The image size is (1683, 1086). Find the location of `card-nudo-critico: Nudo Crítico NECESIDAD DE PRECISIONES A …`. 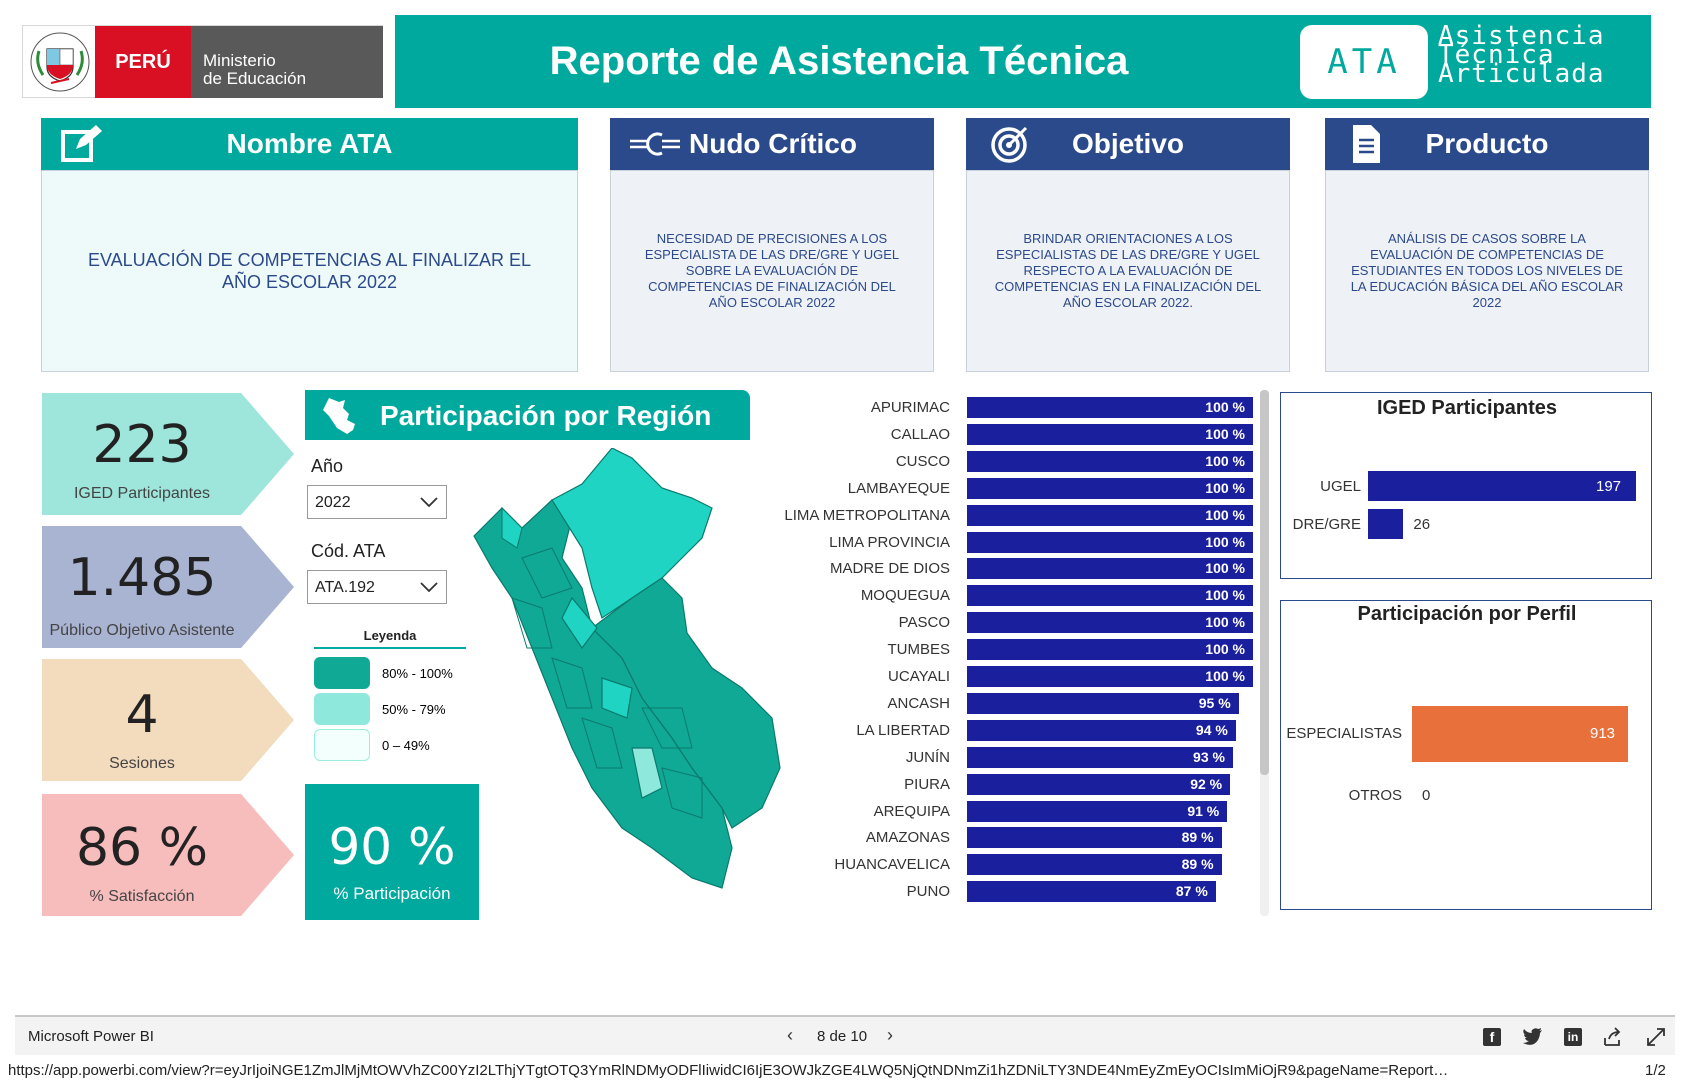

card-nudo-critico: Nudo Crítico NECESIDAD DE PRECISIONES A … is located at coordinates (772, 245).